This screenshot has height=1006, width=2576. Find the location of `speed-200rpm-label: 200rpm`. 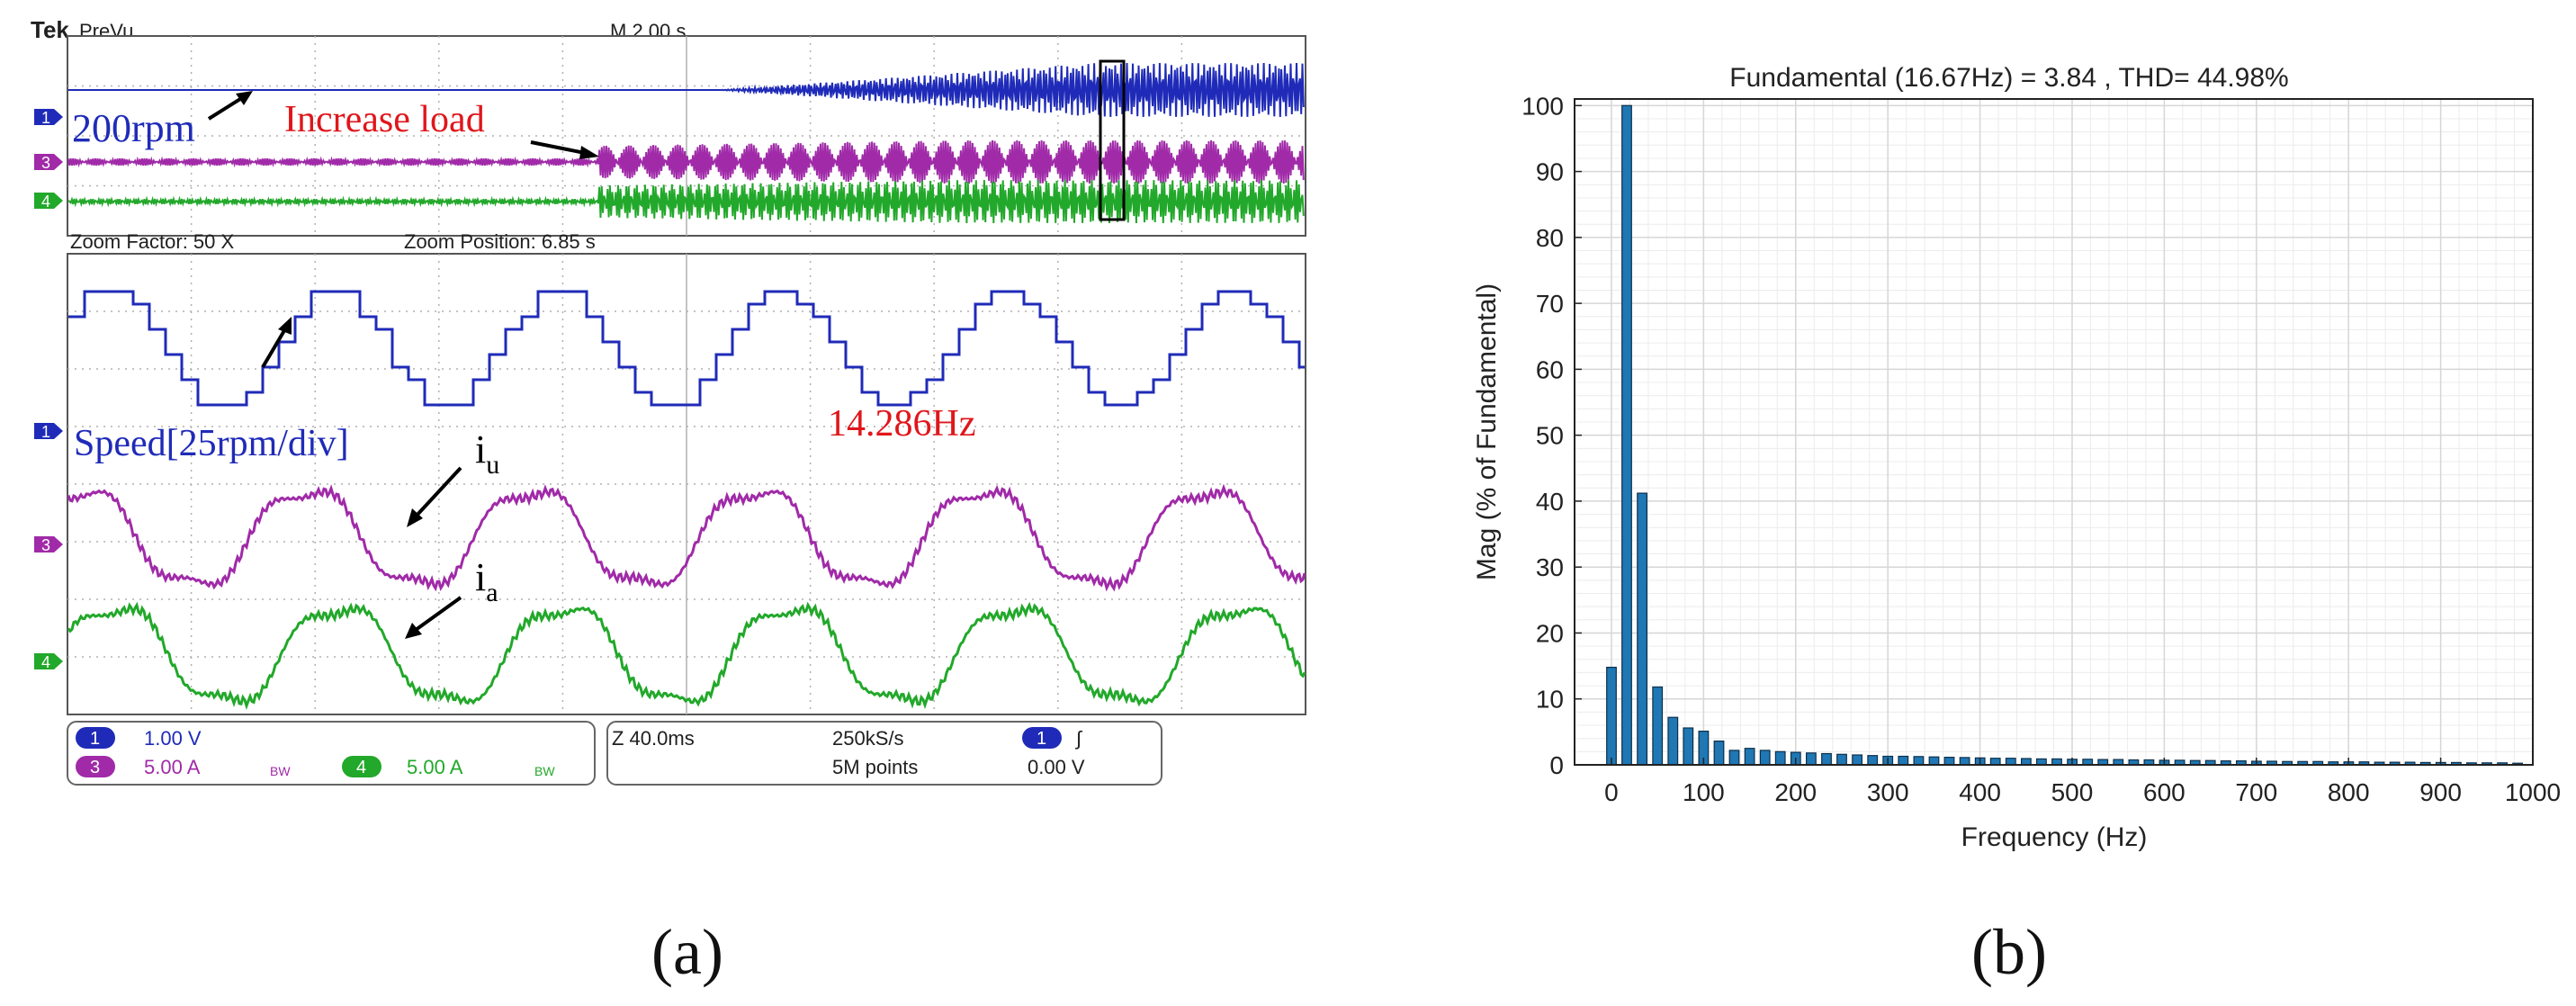

speed-200rpm-label: 200rpm is located at coordinates (134, 128).